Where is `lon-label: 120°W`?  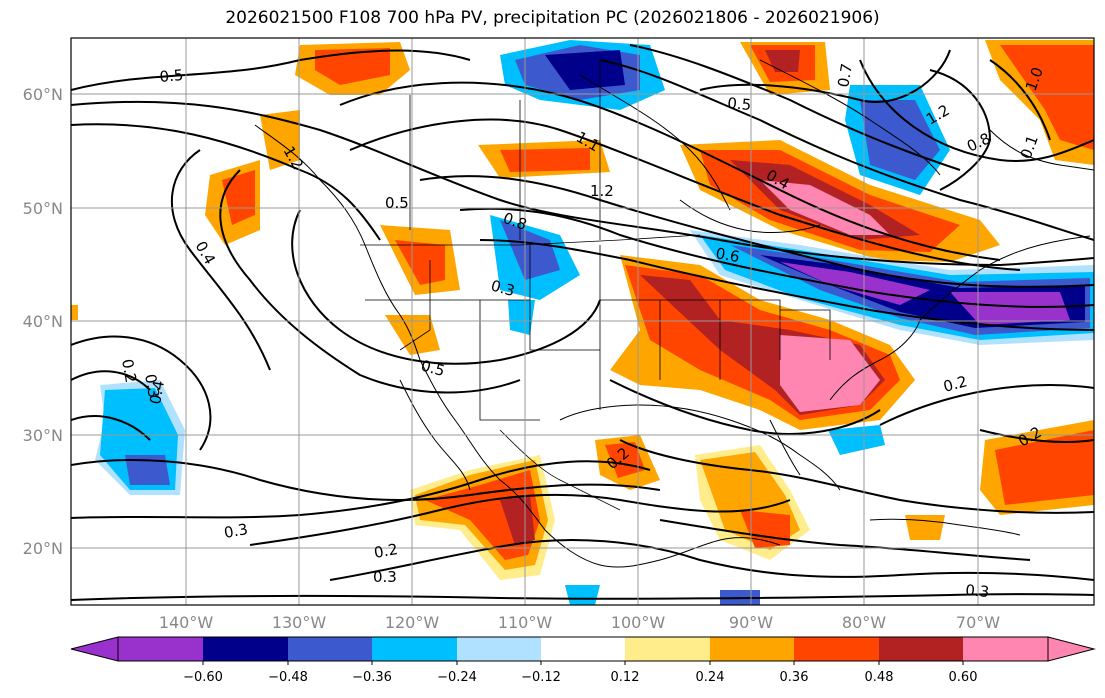
lon-label: 120°W is located at coordinates (412, 622).